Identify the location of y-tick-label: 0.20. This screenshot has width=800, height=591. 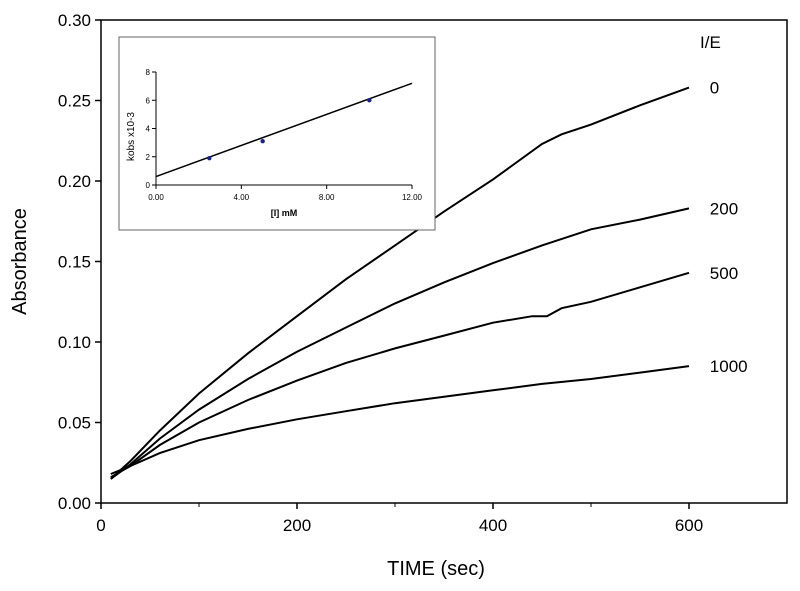
(74, 181).